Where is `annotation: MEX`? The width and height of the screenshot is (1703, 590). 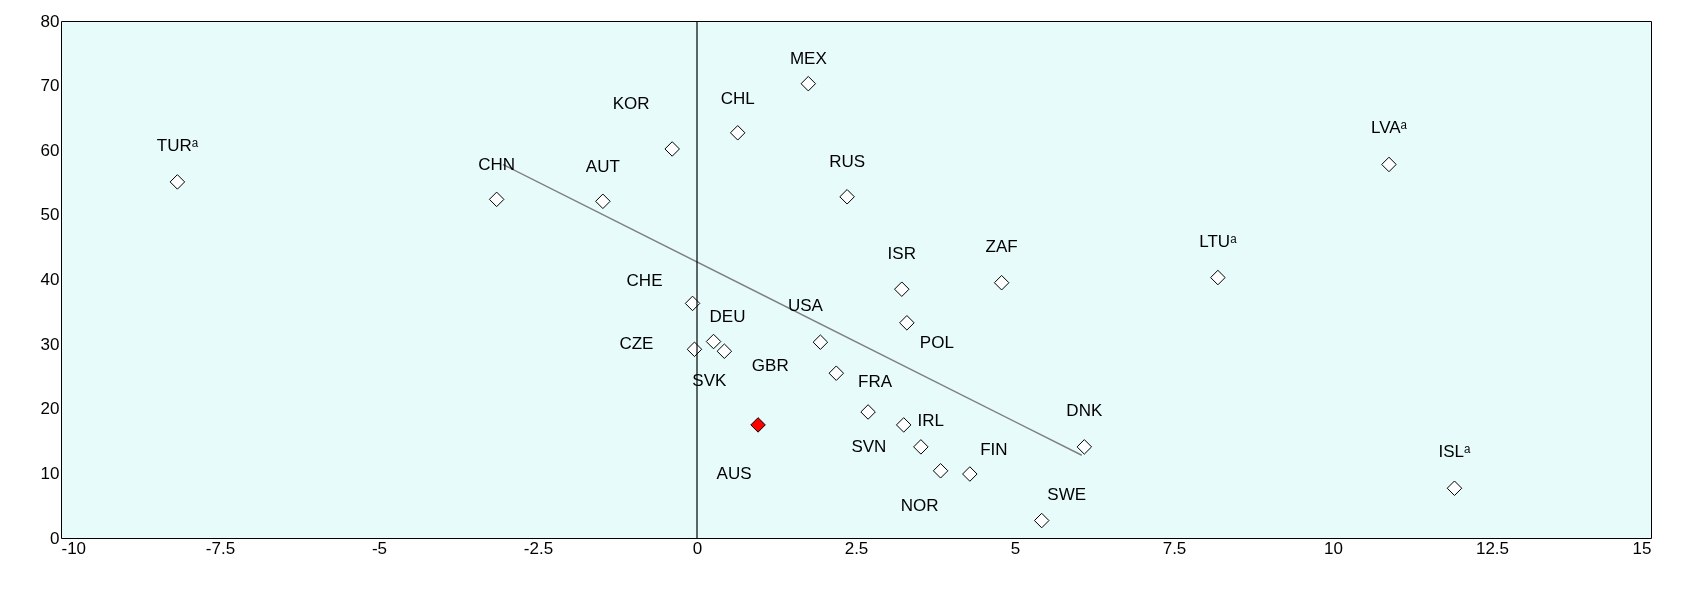 annotation: MEX is located at coordinates (808, 58).